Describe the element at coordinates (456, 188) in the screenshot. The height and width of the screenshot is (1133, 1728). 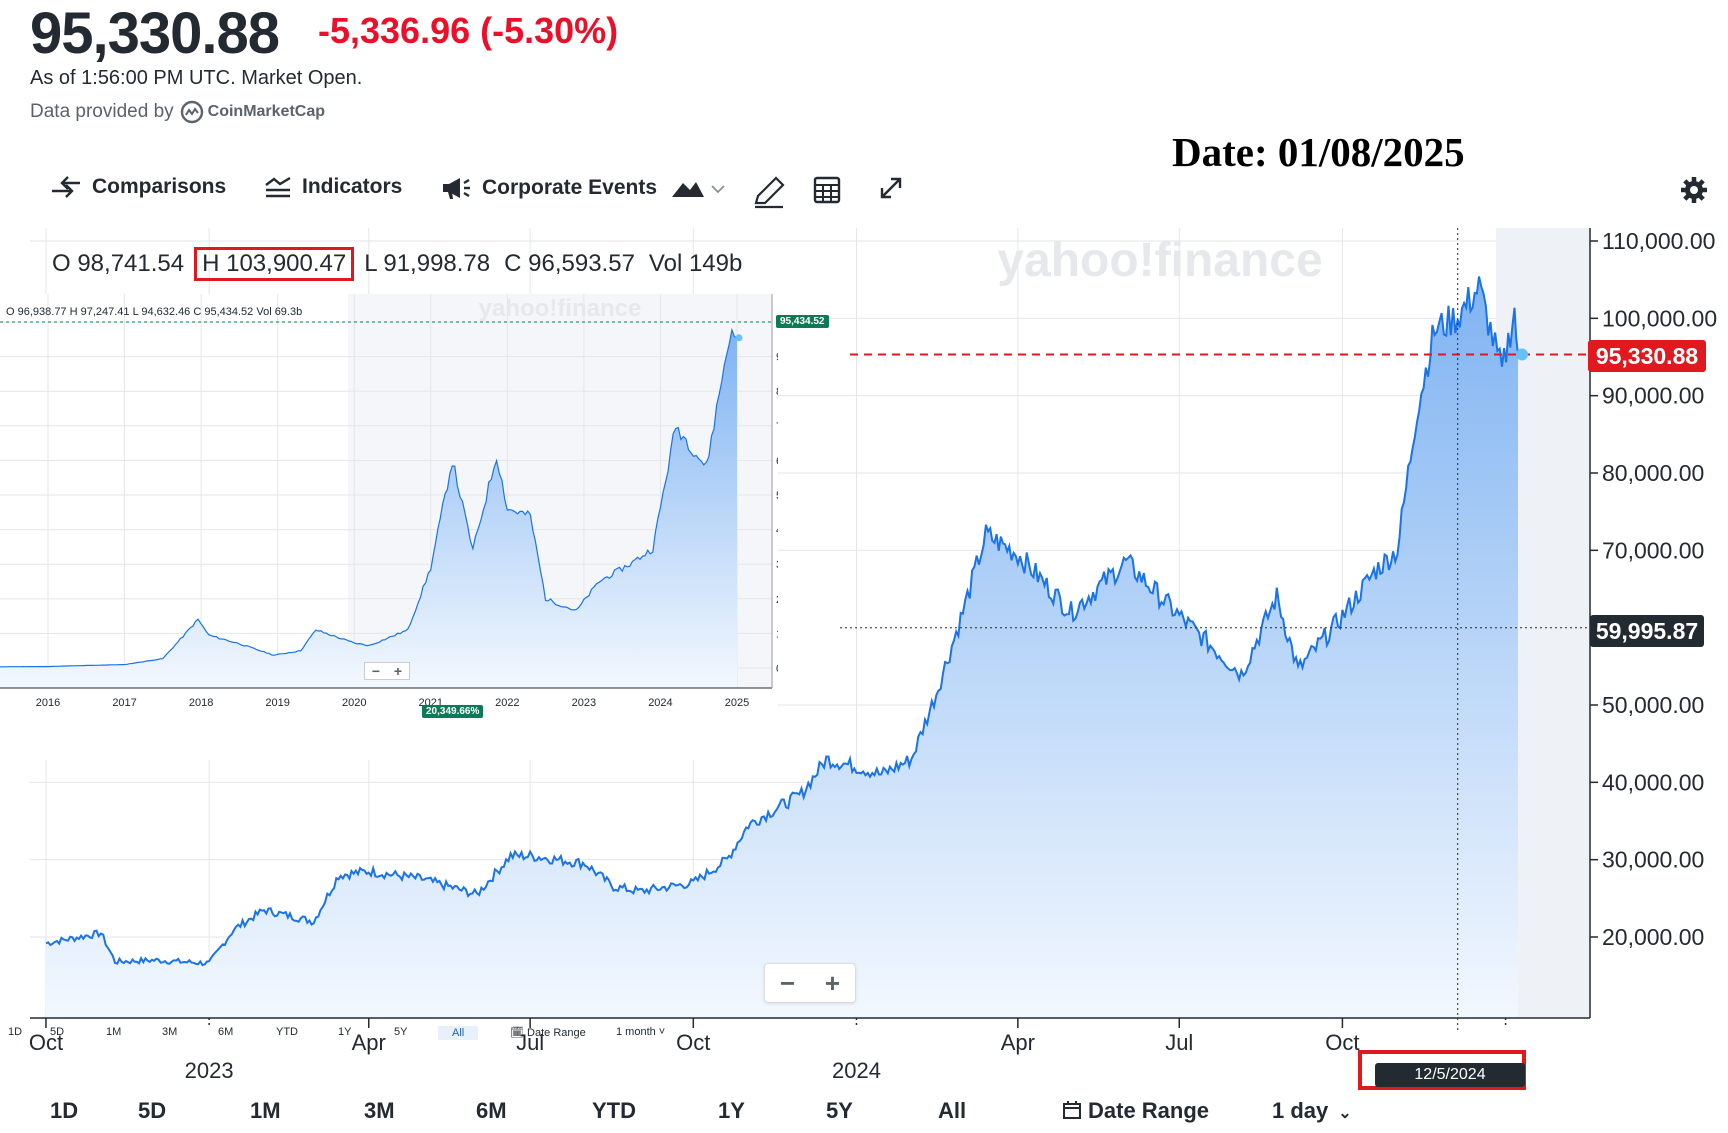
I see `megaphone-icon` at that location.